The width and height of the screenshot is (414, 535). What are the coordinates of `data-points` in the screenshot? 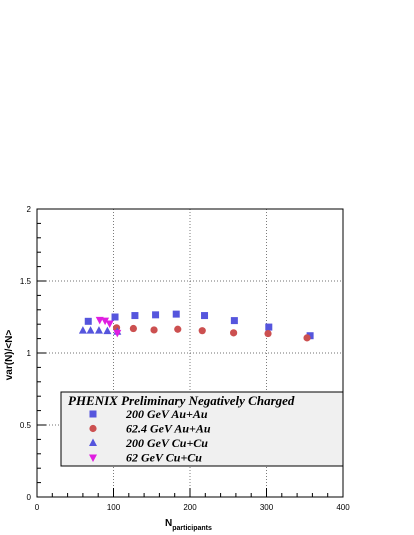 It's located at (196, 326).